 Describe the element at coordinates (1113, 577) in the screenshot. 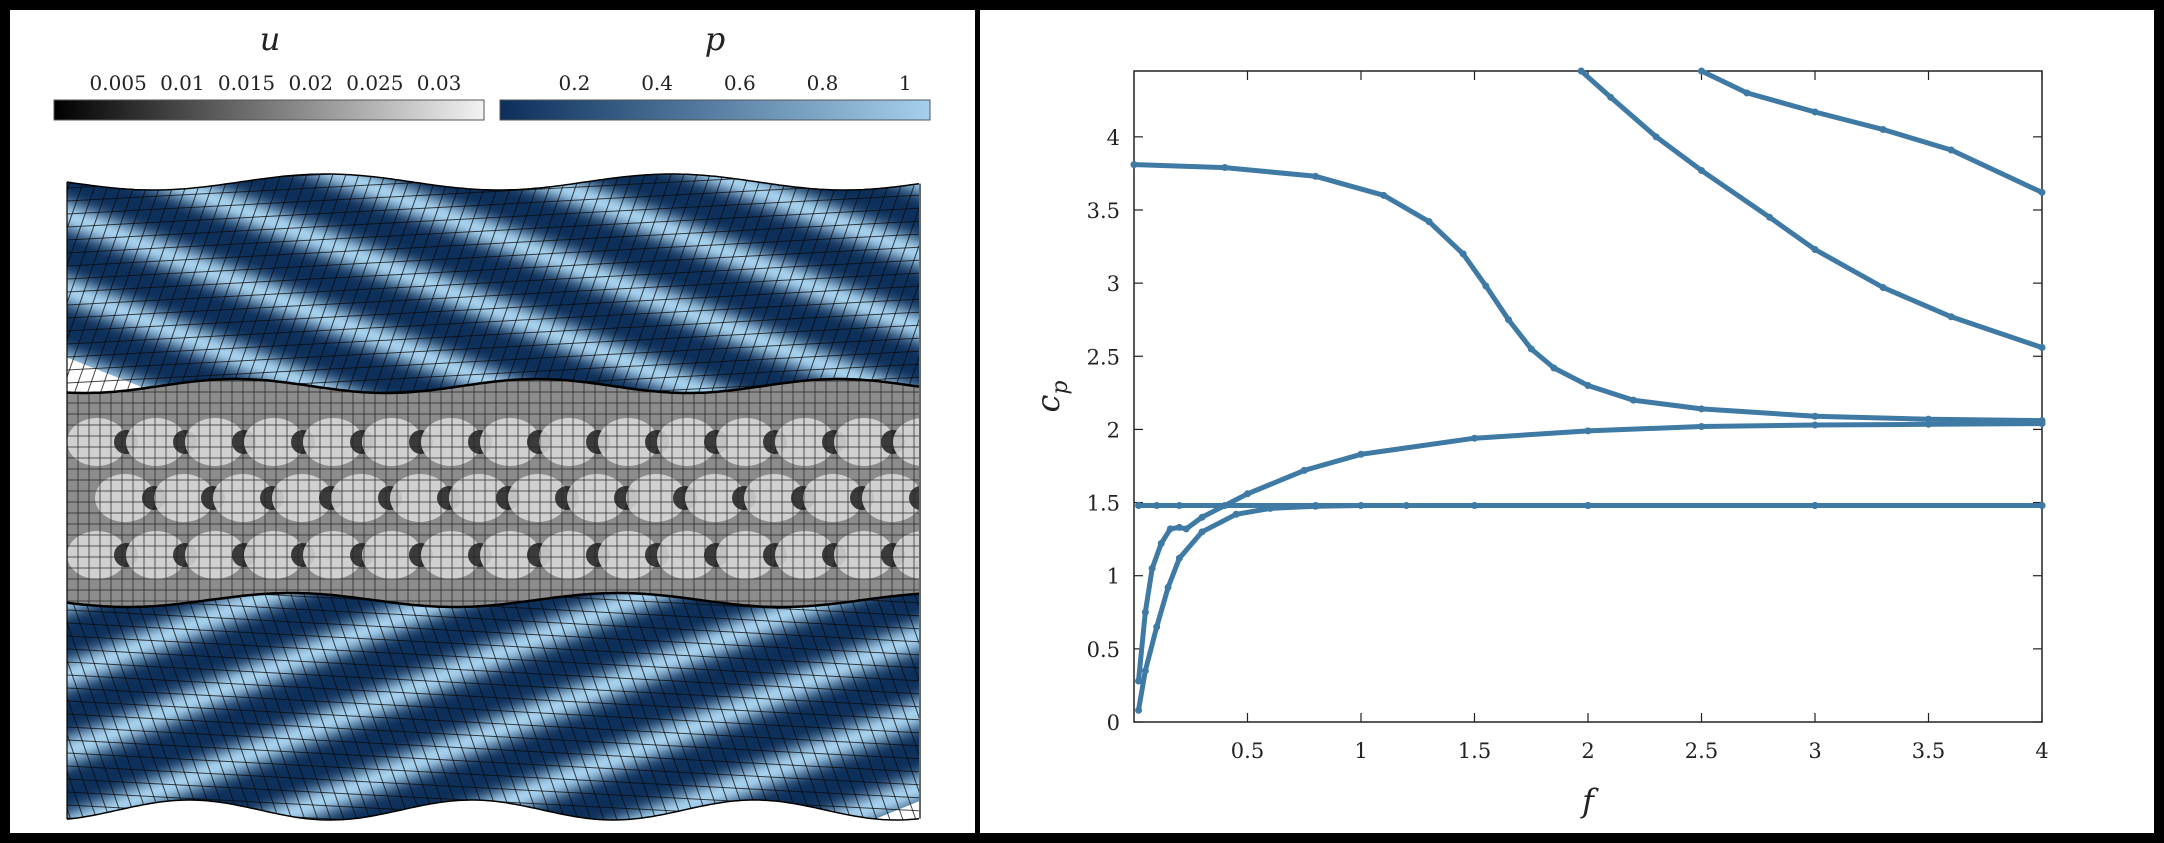

I see `y-tick-label: 1` at that location.